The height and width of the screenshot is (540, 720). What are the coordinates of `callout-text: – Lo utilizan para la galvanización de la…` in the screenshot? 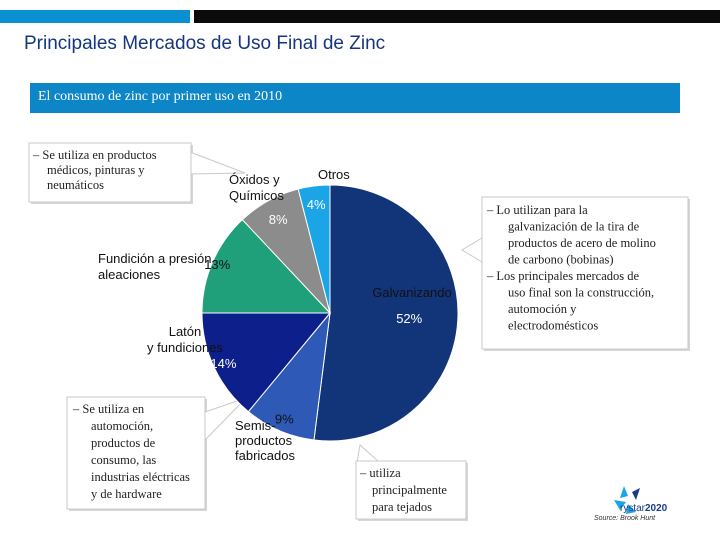 It's located at (571, 268).